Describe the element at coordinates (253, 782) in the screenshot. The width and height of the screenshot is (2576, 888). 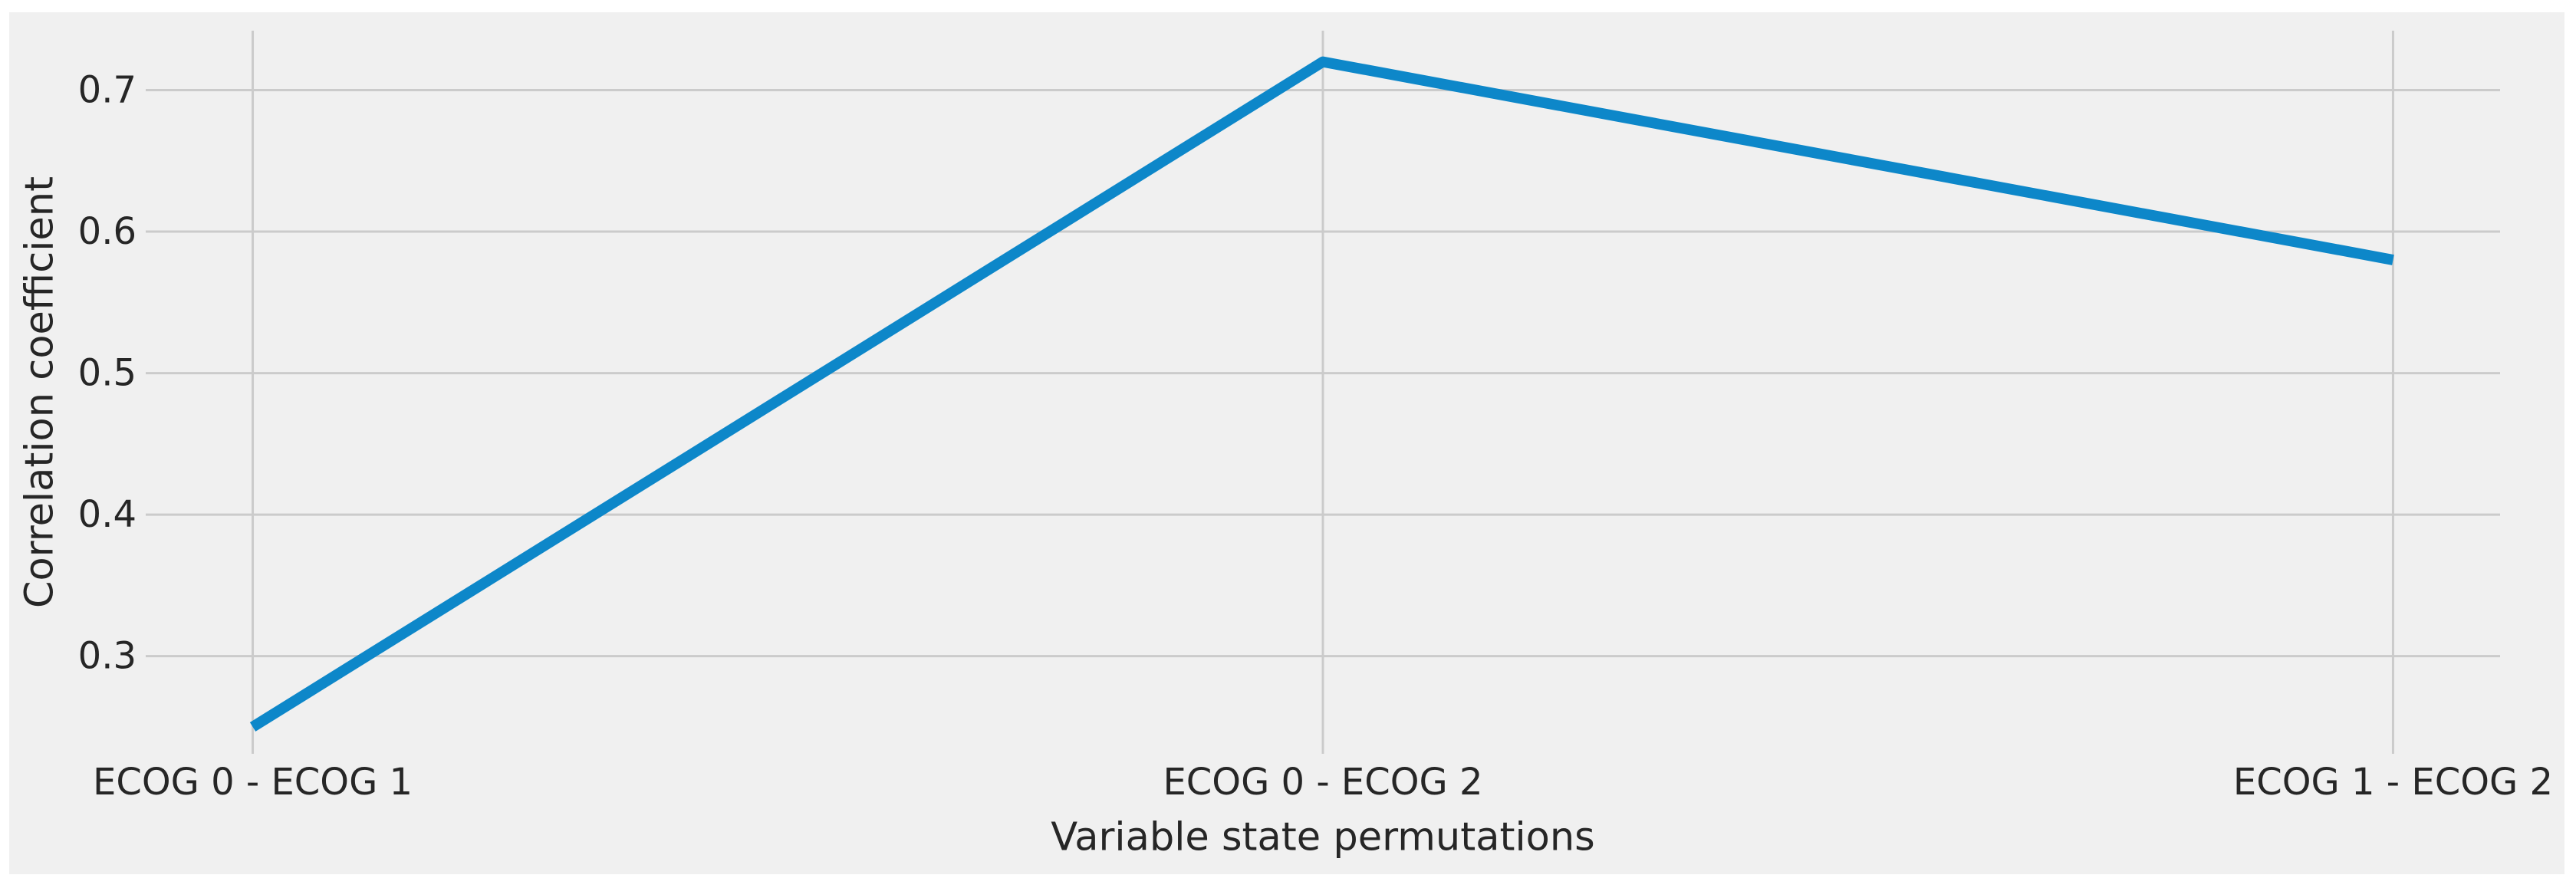
I see `x-tick-label: ECOG 0 - ECOG 1` at that location.